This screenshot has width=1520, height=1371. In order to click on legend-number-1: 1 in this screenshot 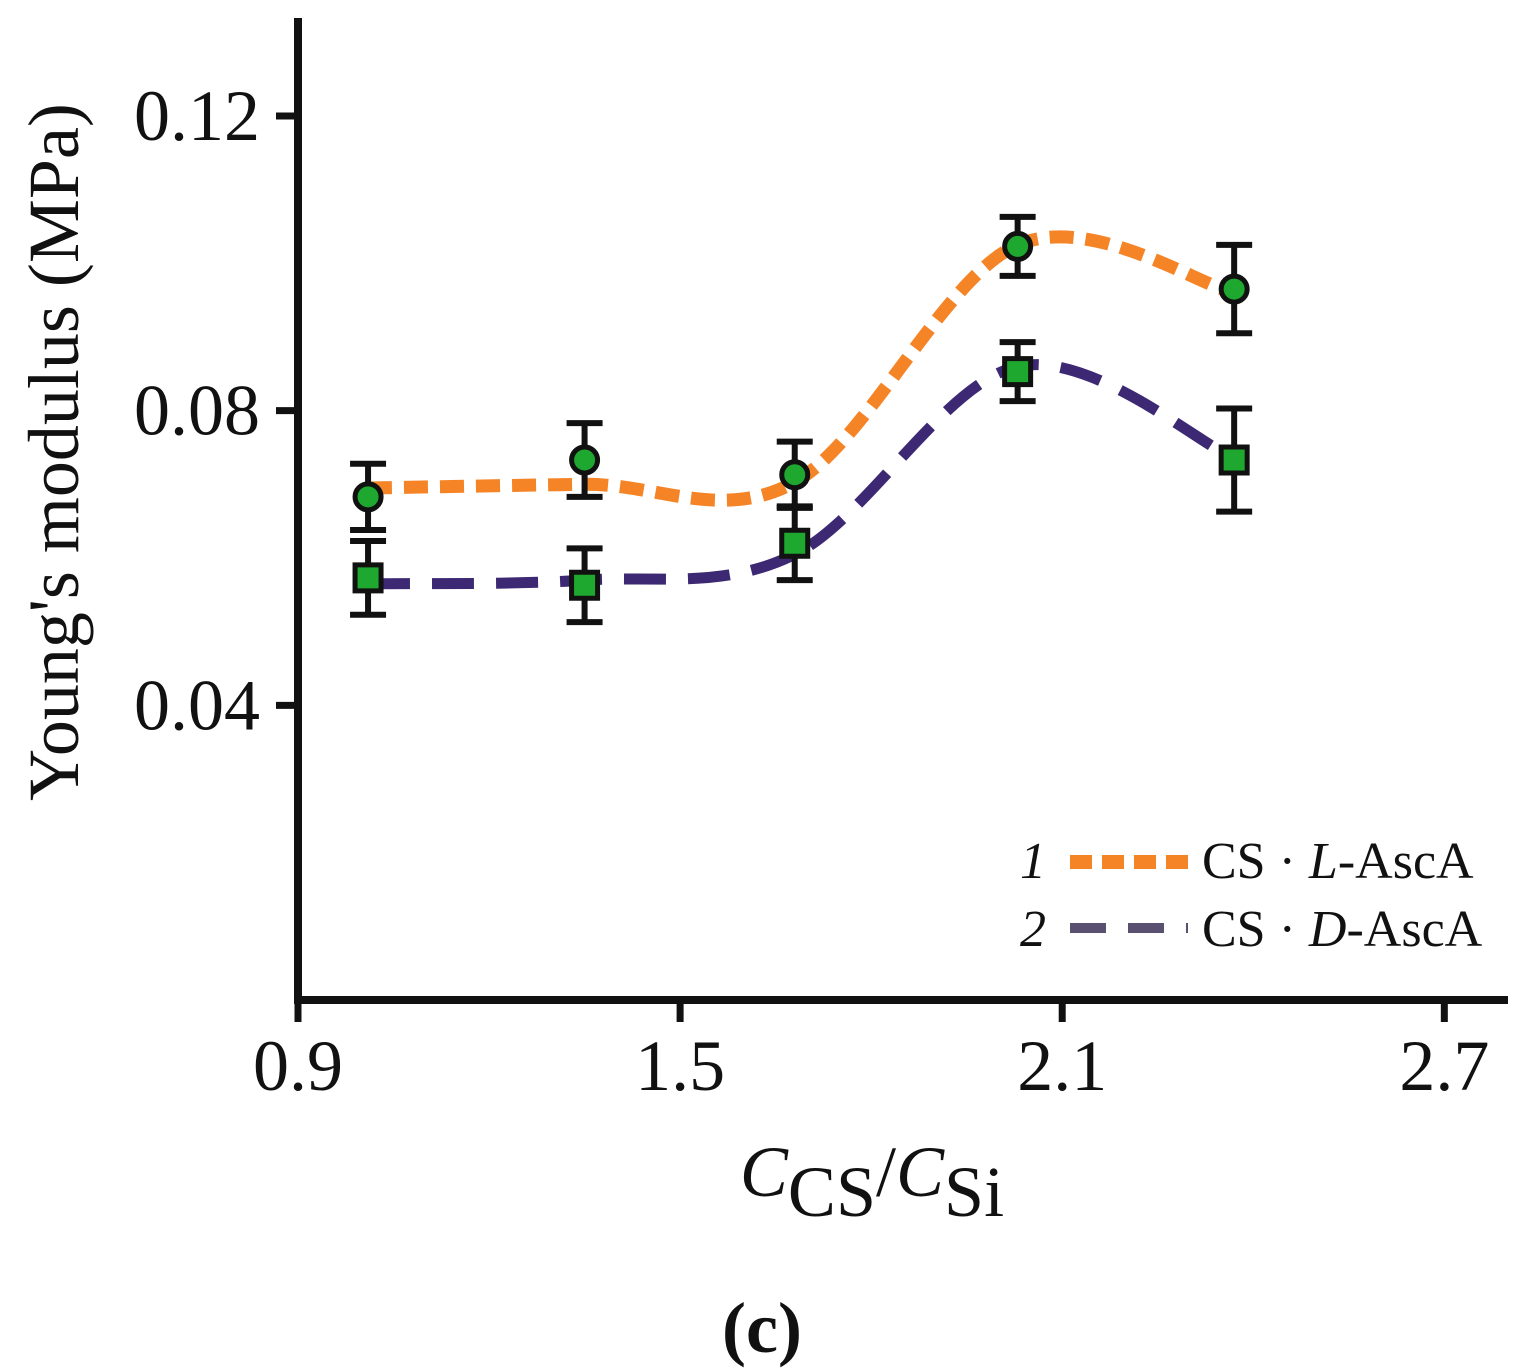, I will do `click(1033, 861)`.